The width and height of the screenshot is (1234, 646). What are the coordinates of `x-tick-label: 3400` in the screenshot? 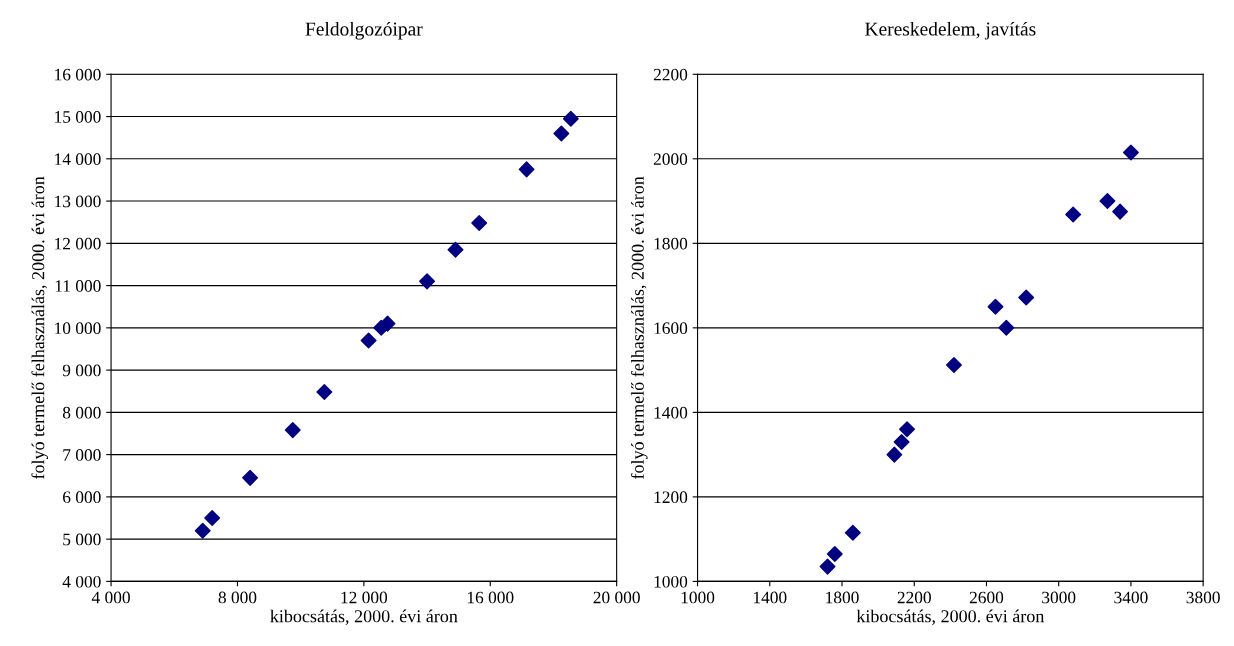 It's located at (1131, 597).